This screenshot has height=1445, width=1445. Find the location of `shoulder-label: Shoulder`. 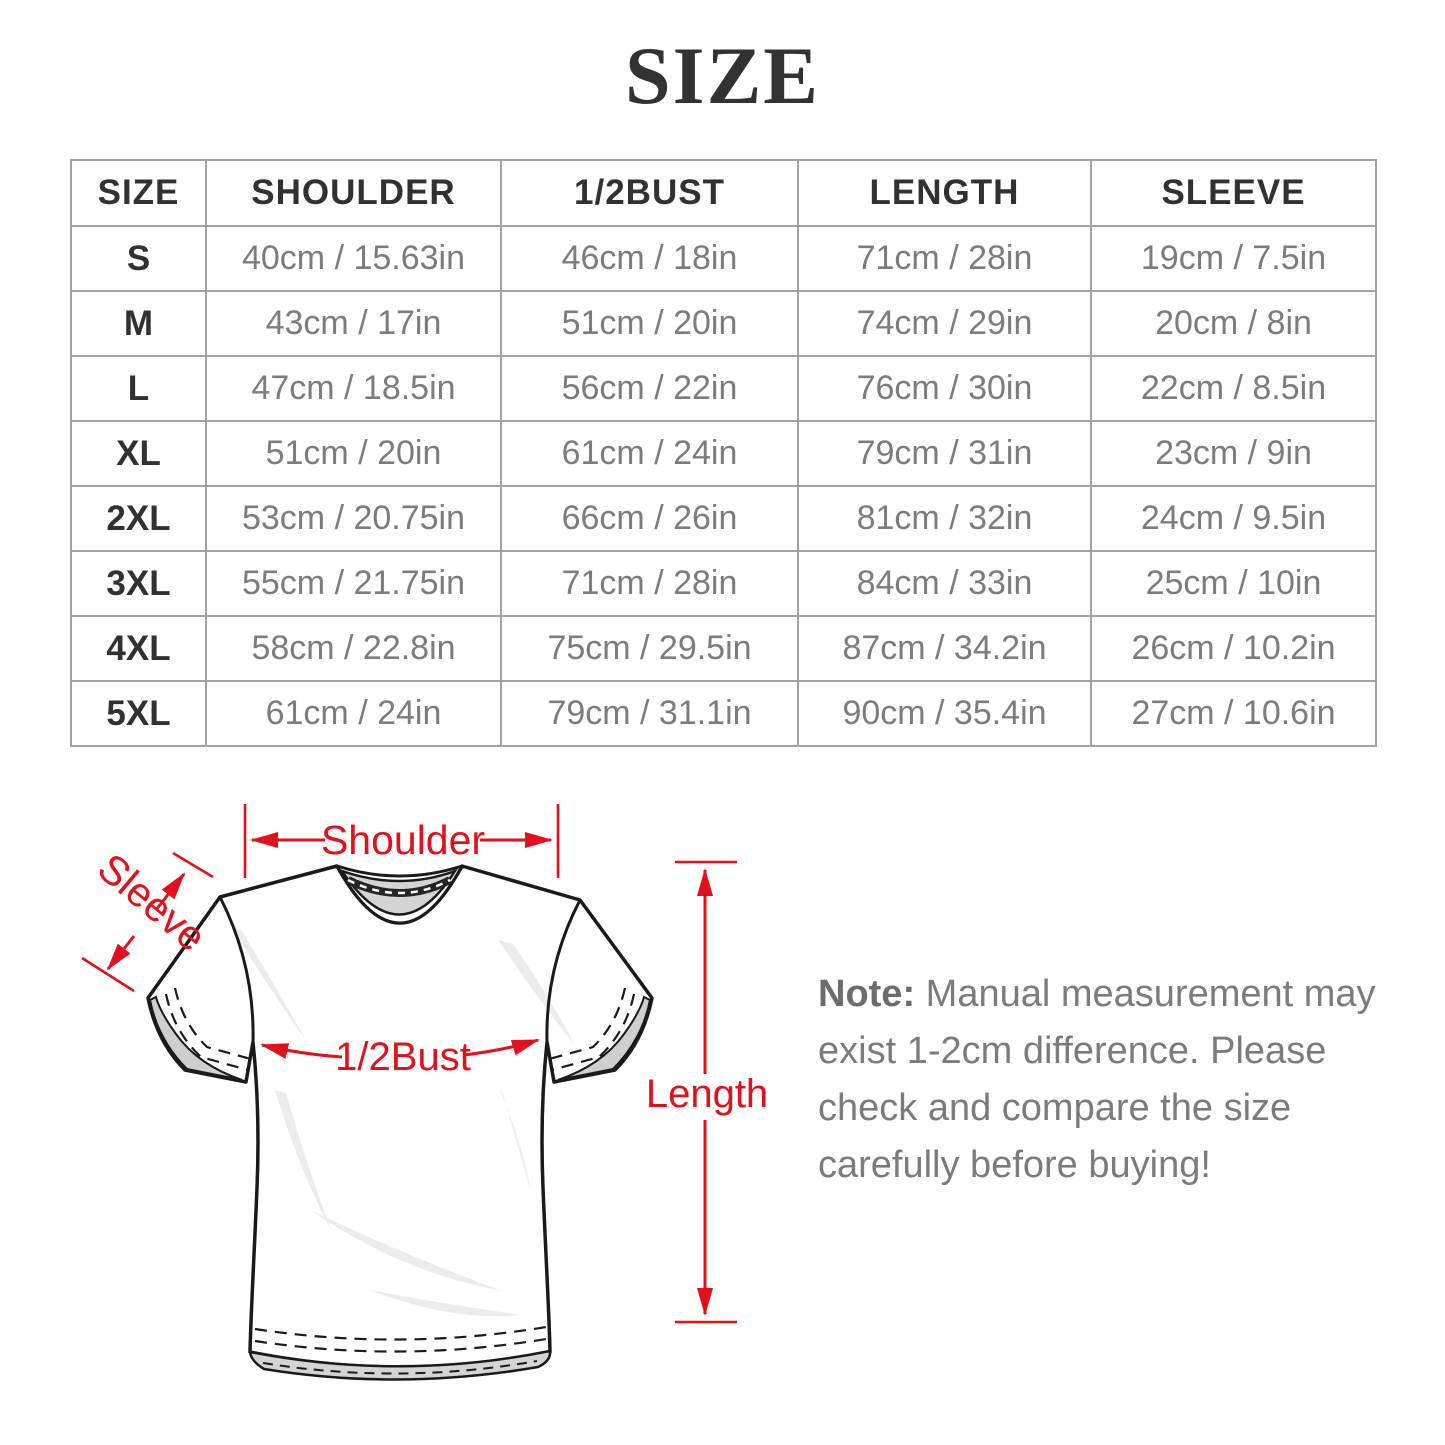

shoulder-label: Shoulder is located at coordinates (403, 840).